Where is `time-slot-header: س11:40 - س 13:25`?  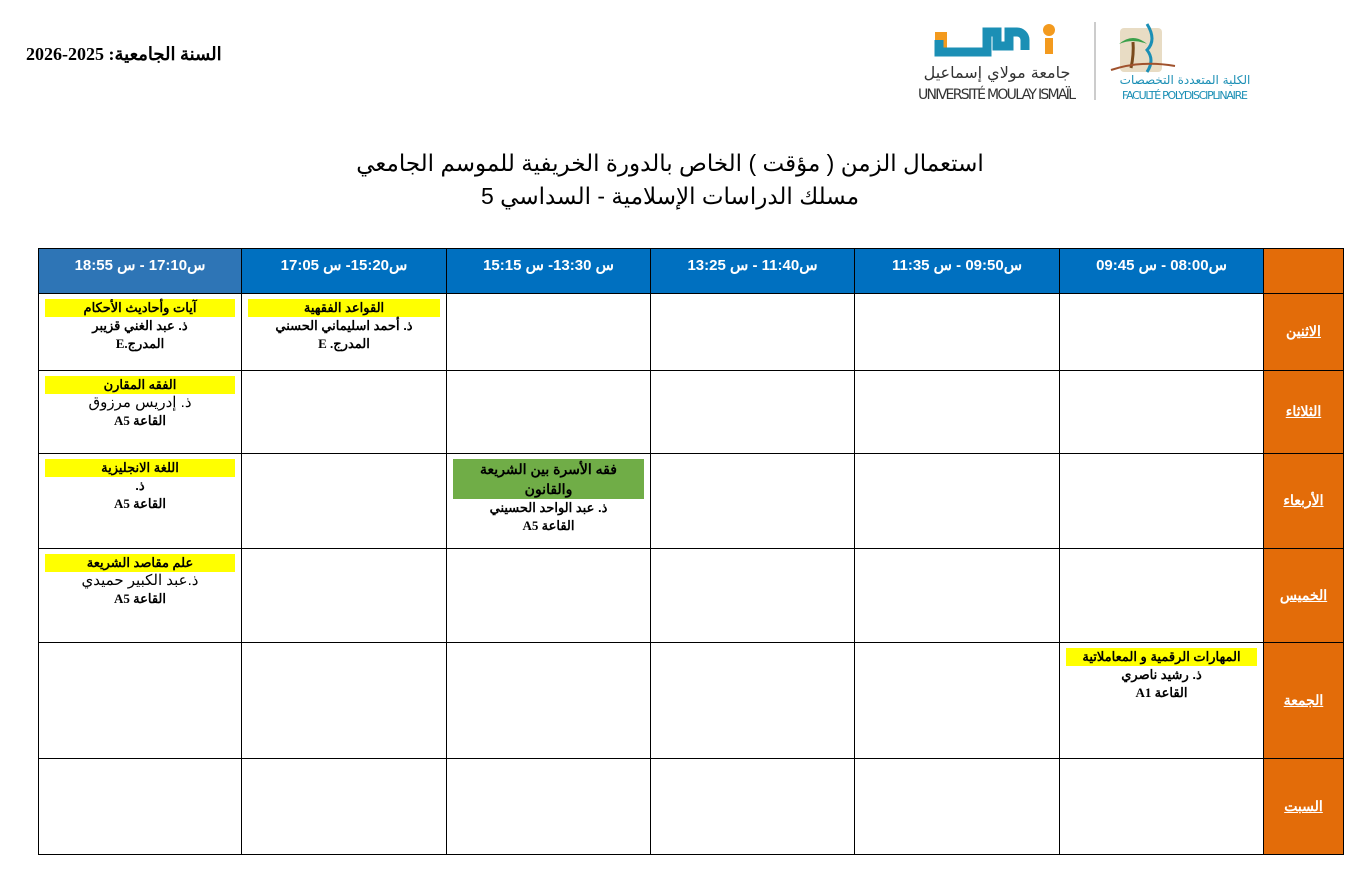
time-slot-header: س11:40 - س 13:25 is located at coordinates (752, 271).